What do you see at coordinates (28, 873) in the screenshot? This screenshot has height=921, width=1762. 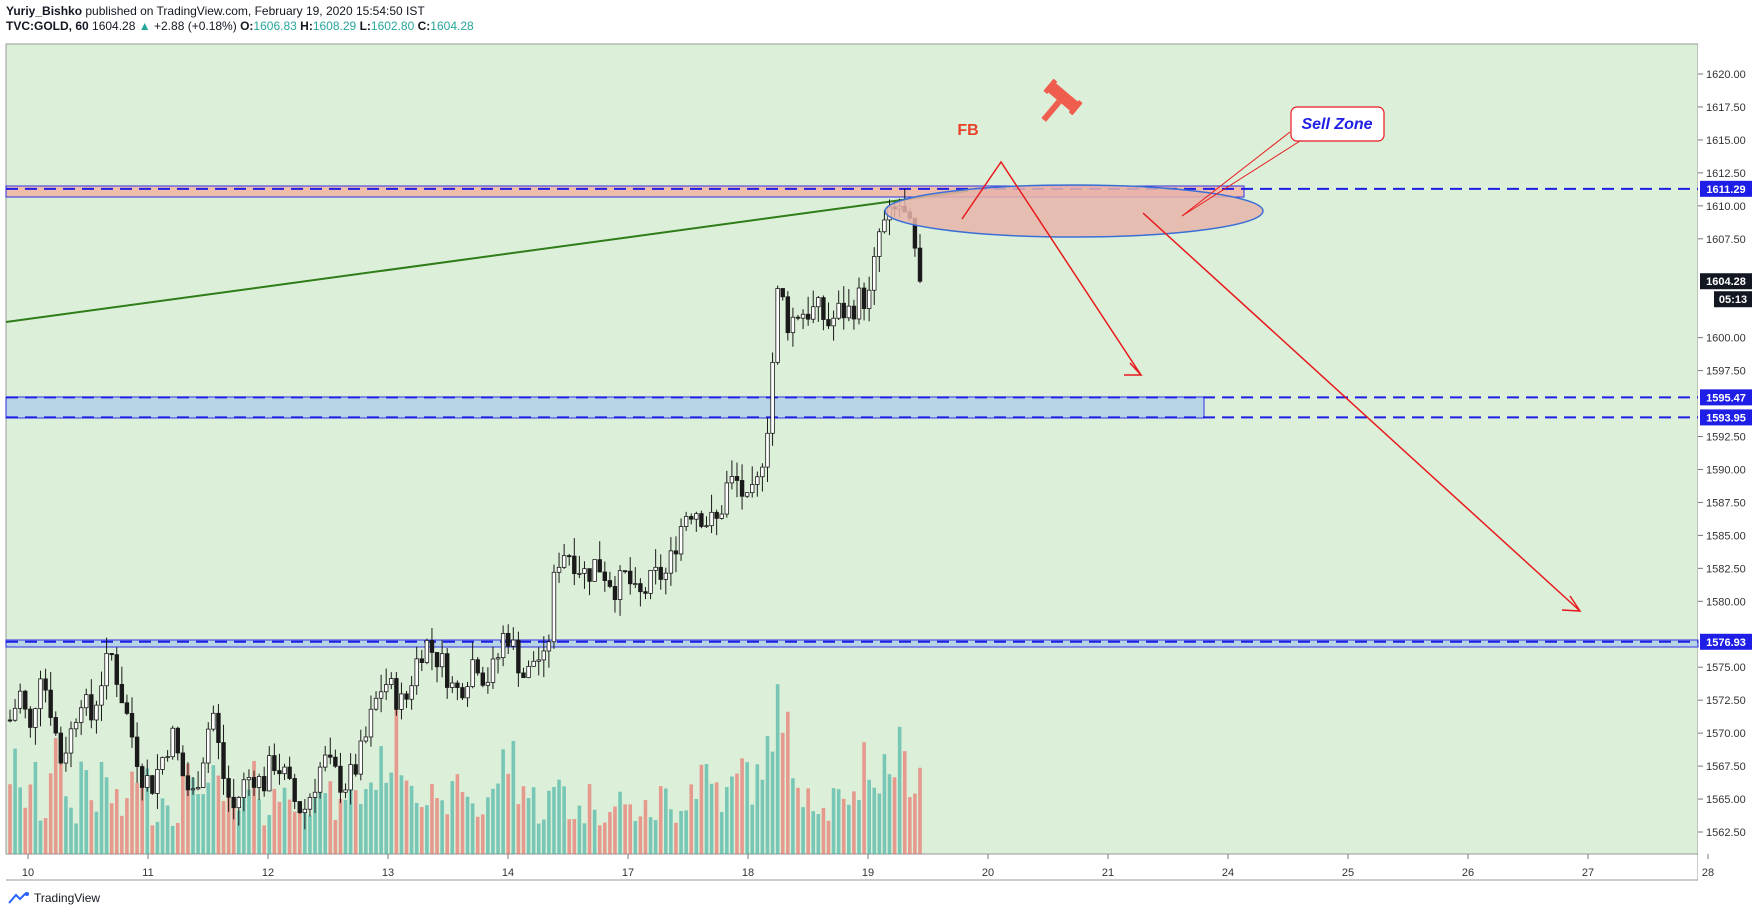 I see `x-tick-label: 10` at bounding box center [28, 873].